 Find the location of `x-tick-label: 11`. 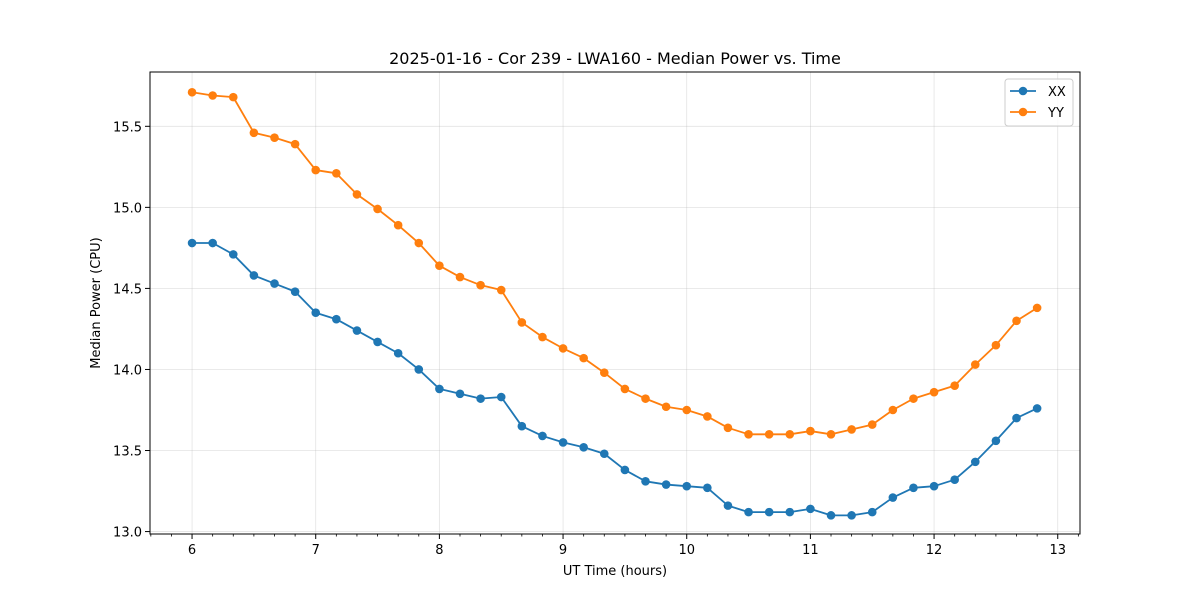

x-tick-label: 11 is located at coordinates (810, 550).